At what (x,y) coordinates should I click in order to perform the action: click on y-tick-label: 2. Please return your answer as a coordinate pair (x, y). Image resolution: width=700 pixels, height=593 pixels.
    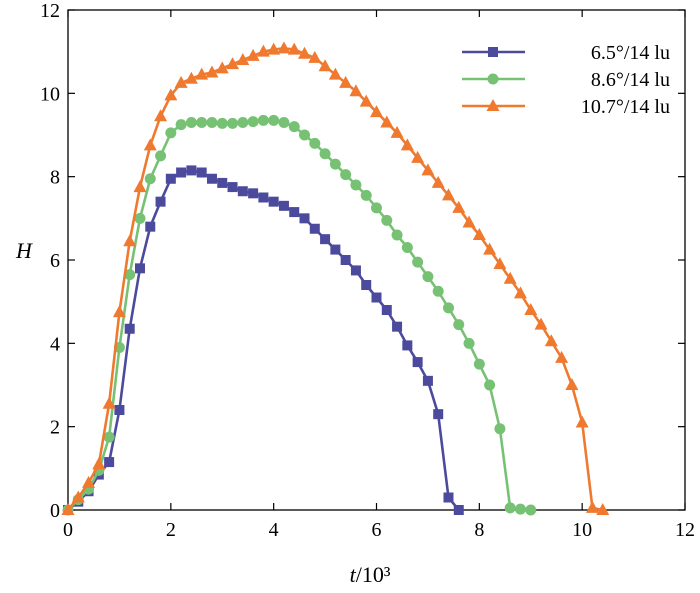
    Looking at the image, I should click on (55, 428).